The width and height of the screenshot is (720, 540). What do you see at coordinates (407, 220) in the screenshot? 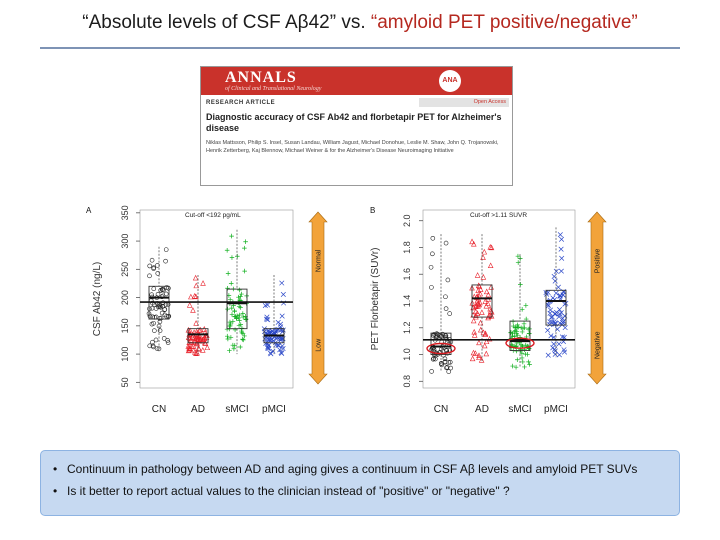
I see `y-tick-label: 2.0` at bounding box center [407, 220].